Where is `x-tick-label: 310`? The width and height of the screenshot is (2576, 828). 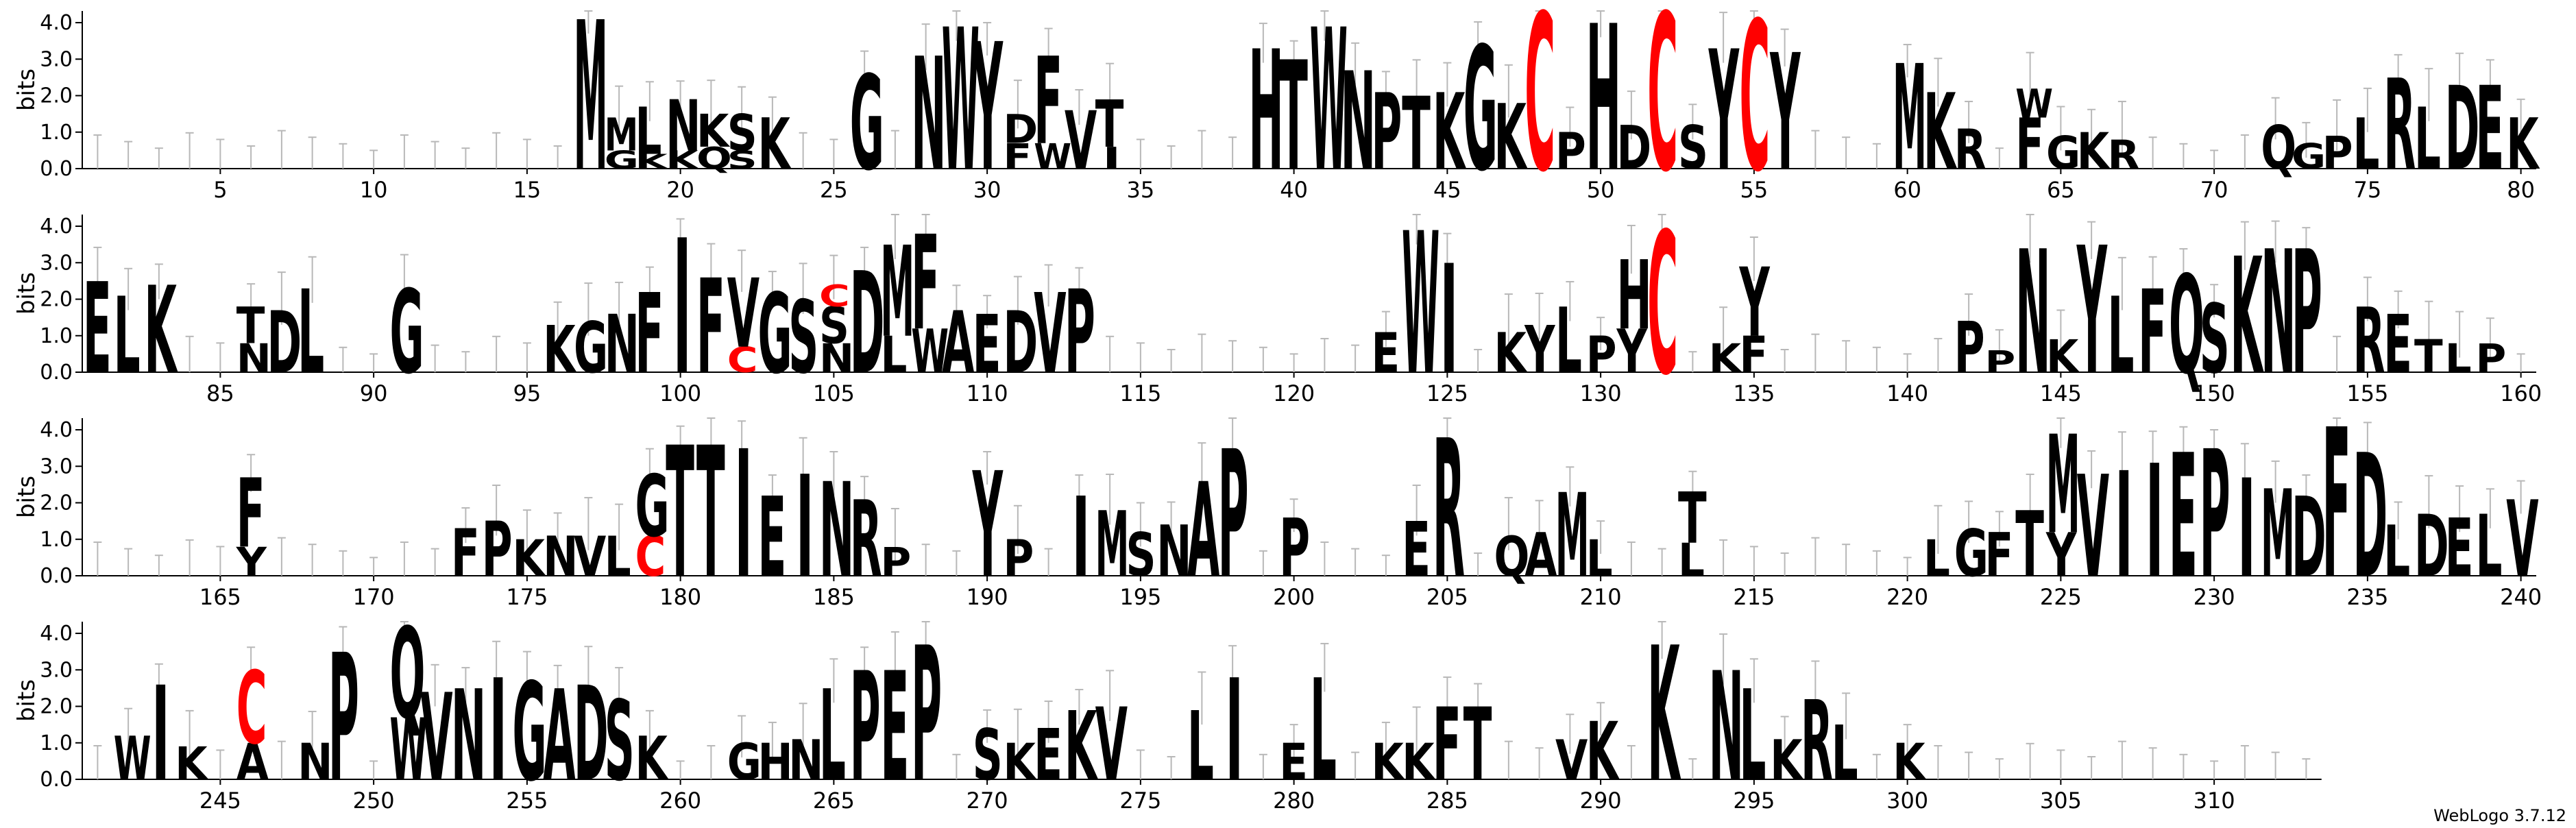
x-tick-label: 310 is located at coordinates (2214, 801).